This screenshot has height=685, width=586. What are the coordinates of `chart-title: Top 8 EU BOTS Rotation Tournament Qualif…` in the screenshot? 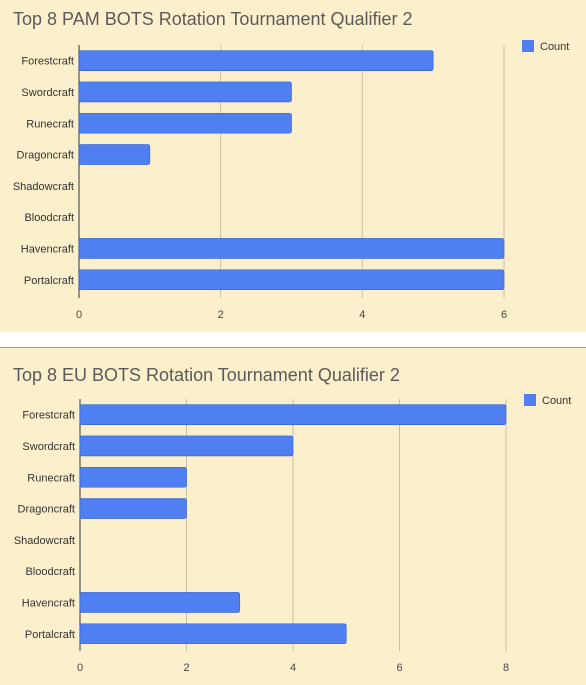 It's located at (206, 375).